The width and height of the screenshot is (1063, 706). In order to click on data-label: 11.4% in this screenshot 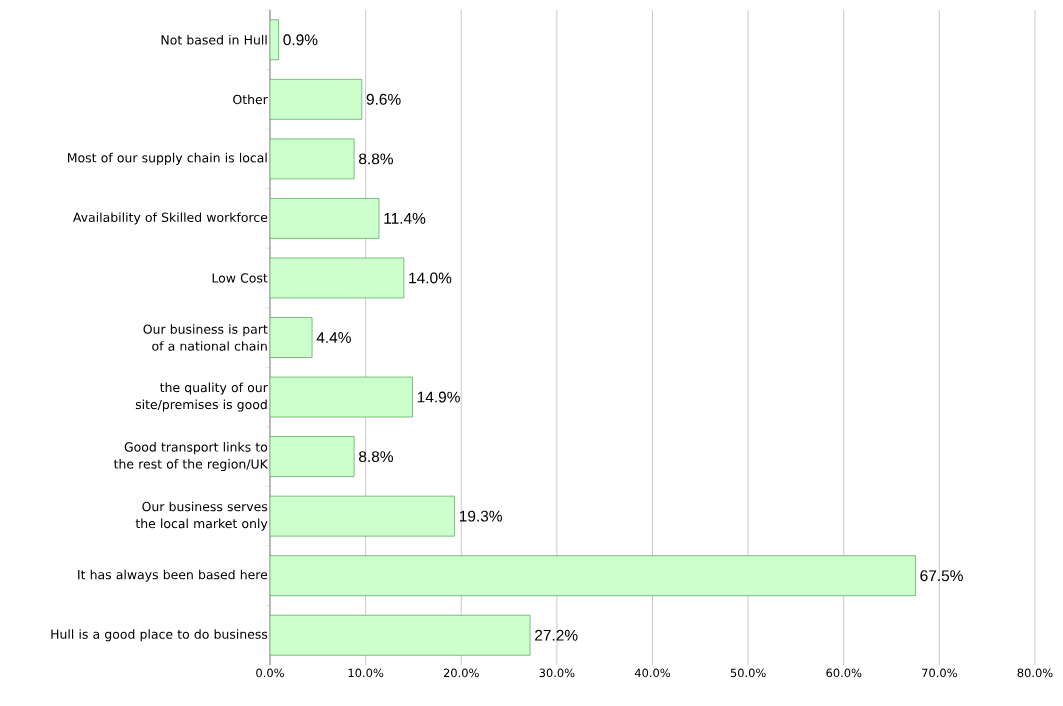, I will do `click(405, 218)`.